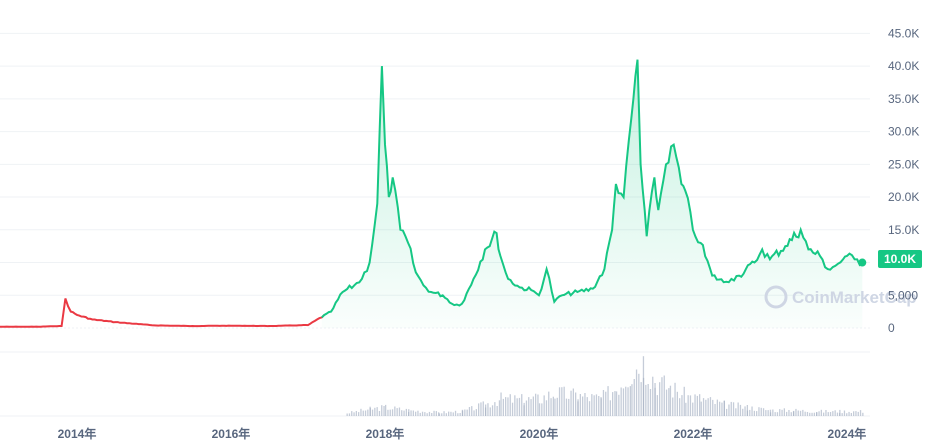 Image resolution: width=931 pixels, height=445 pixels. What do you see at coordinates (903, 66) in the screenshot?
I see `y-tick-label: 40.0K` at bounding box center [903, 66].